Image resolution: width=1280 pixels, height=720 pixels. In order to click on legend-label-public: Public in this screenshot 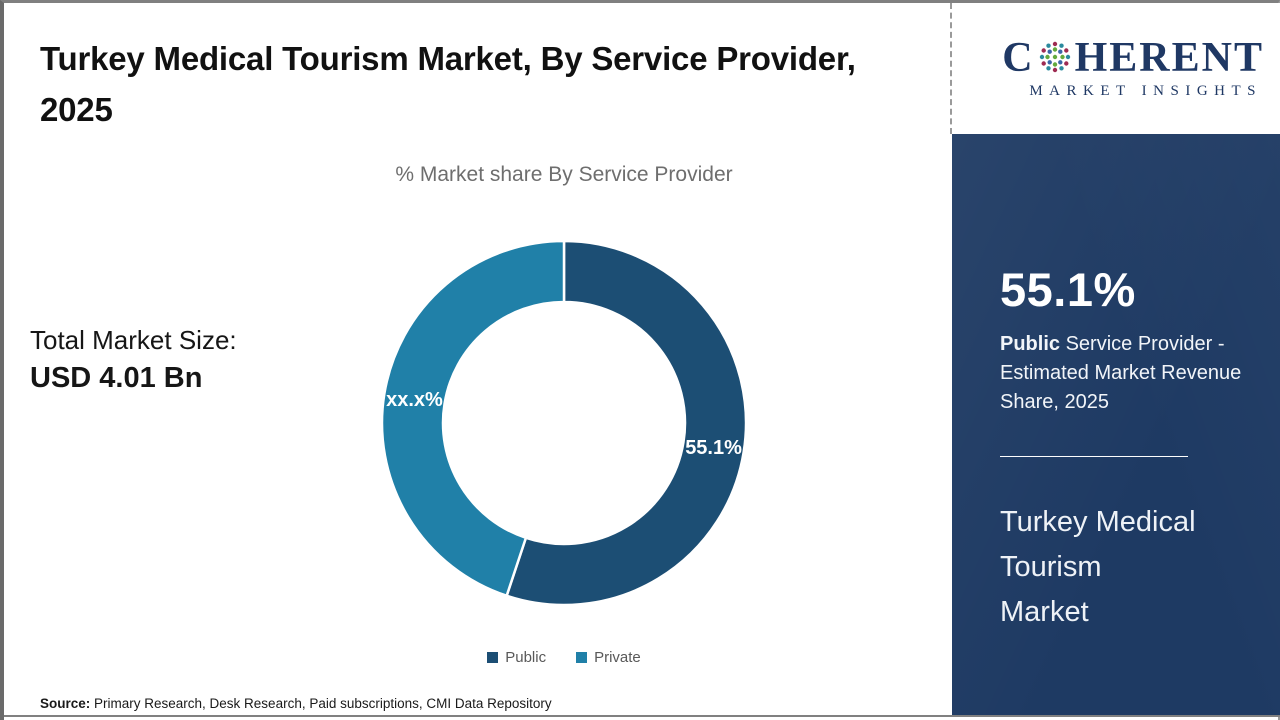, I will do `click(526, 657)`.